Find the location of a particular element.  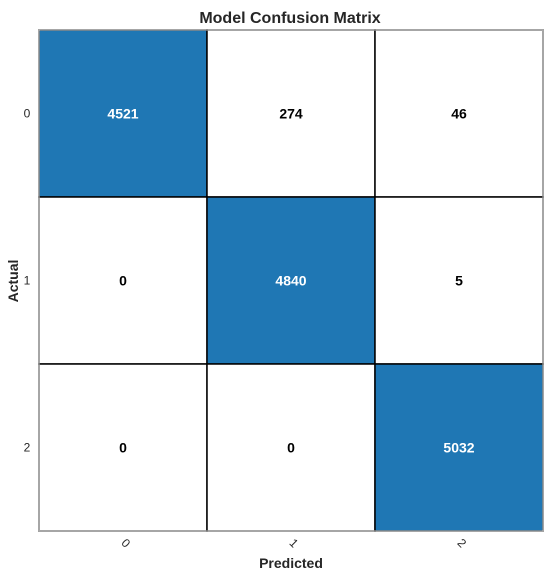

matrix-cell-r0-c0 is located at coordinates (123, 113).